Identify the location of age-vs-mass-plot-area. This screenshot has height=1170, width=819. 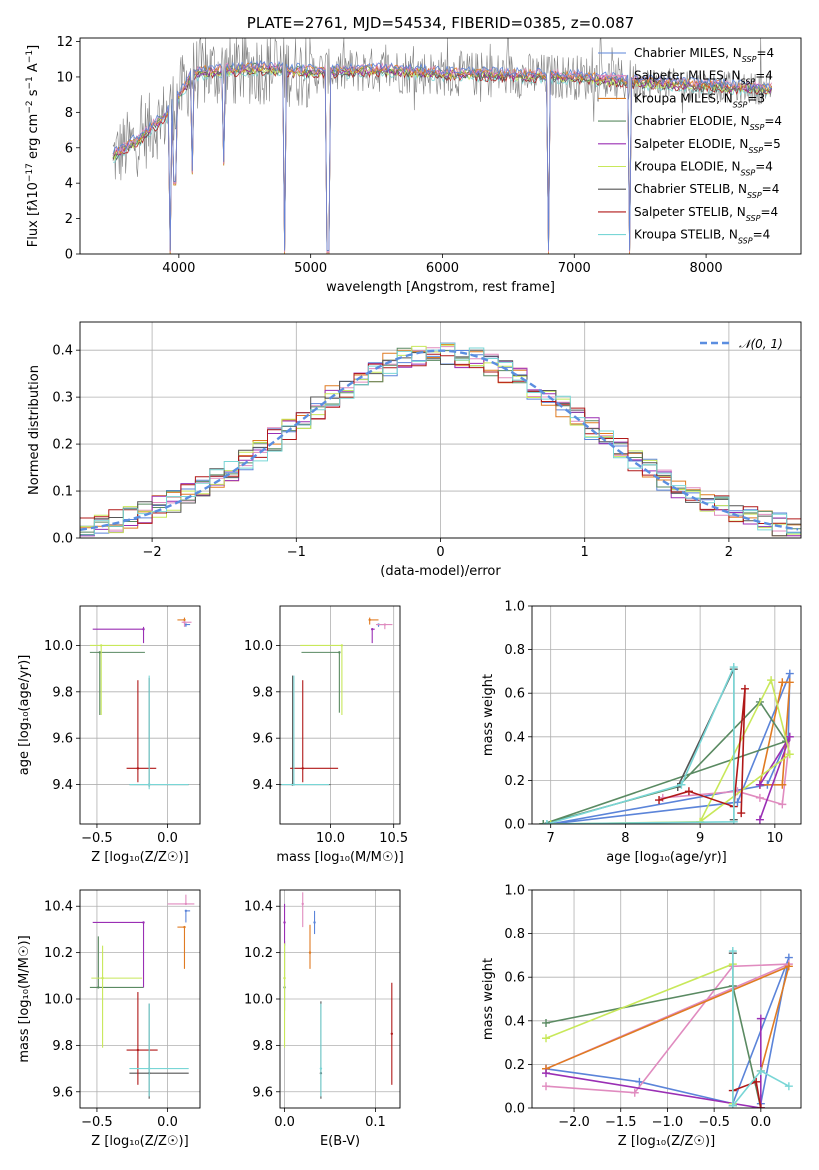
(336, 701).